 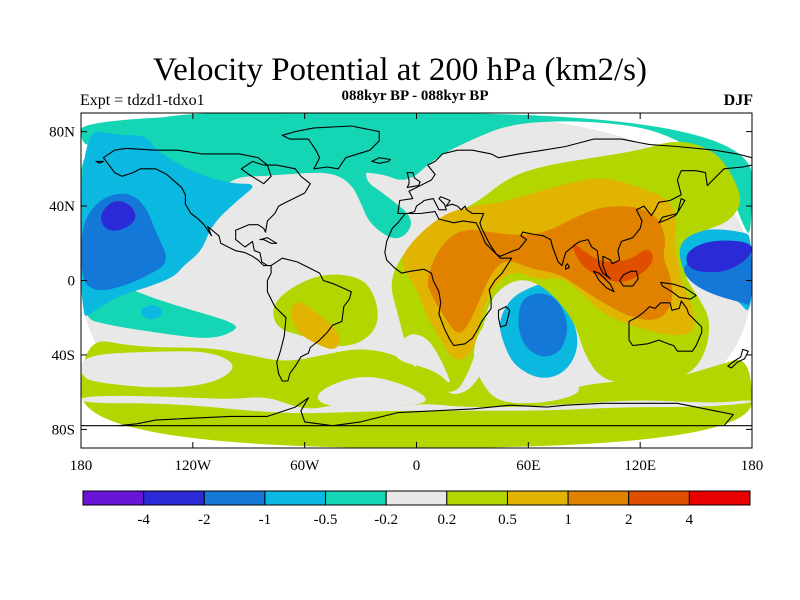 What do you see at coordinates (672, 211) in the screenshot?
I see `coastline-japan` at bounding box center [672, 211].